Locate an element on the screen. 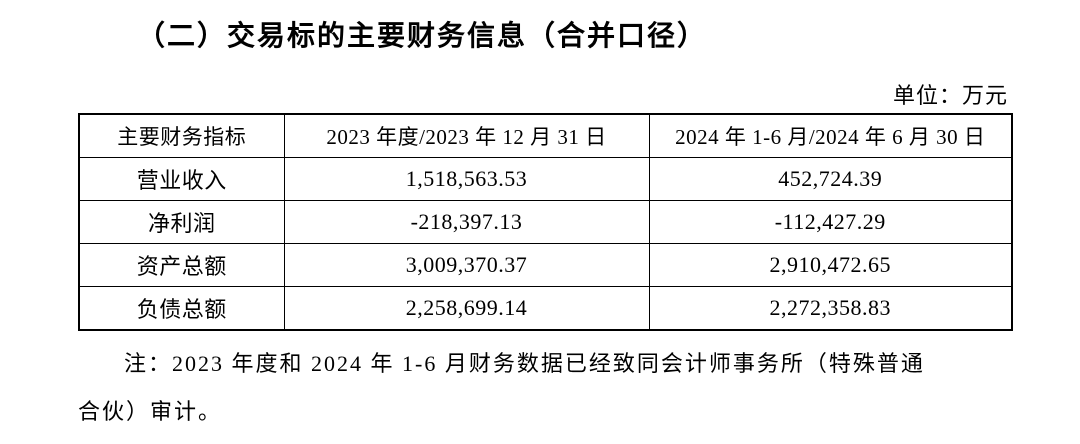 The height and width of the screenshot is (444, 1080). audit-note-line-2: 合伙）审计。 is located at coordinates (150, 411).